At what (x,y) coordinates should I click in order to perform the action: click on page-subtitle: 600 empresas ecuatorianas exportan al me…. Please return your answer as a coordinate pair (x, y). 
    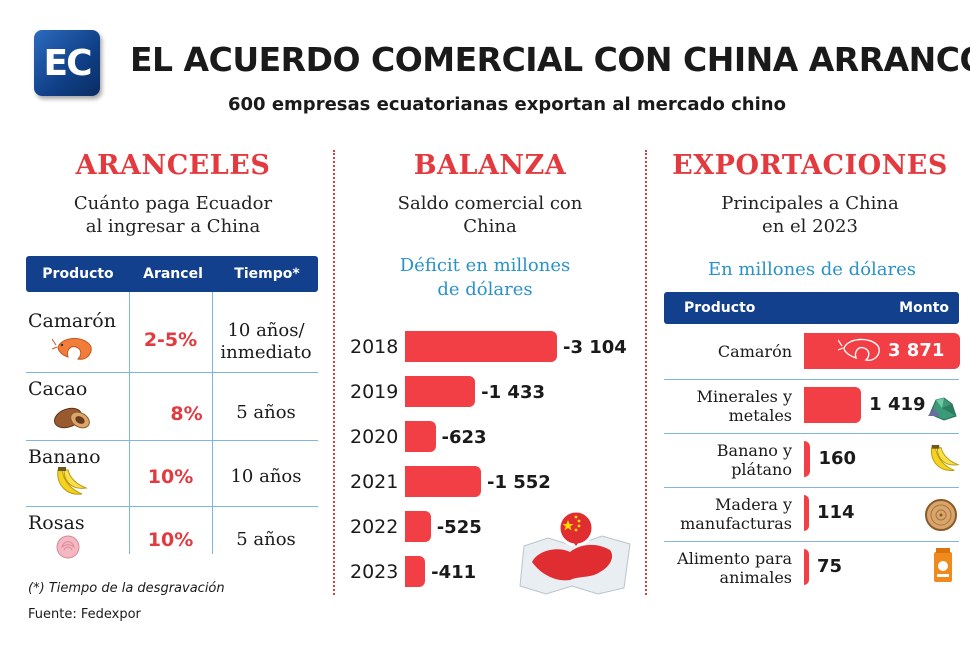
    Looking at the image, I should click on (507, 104).